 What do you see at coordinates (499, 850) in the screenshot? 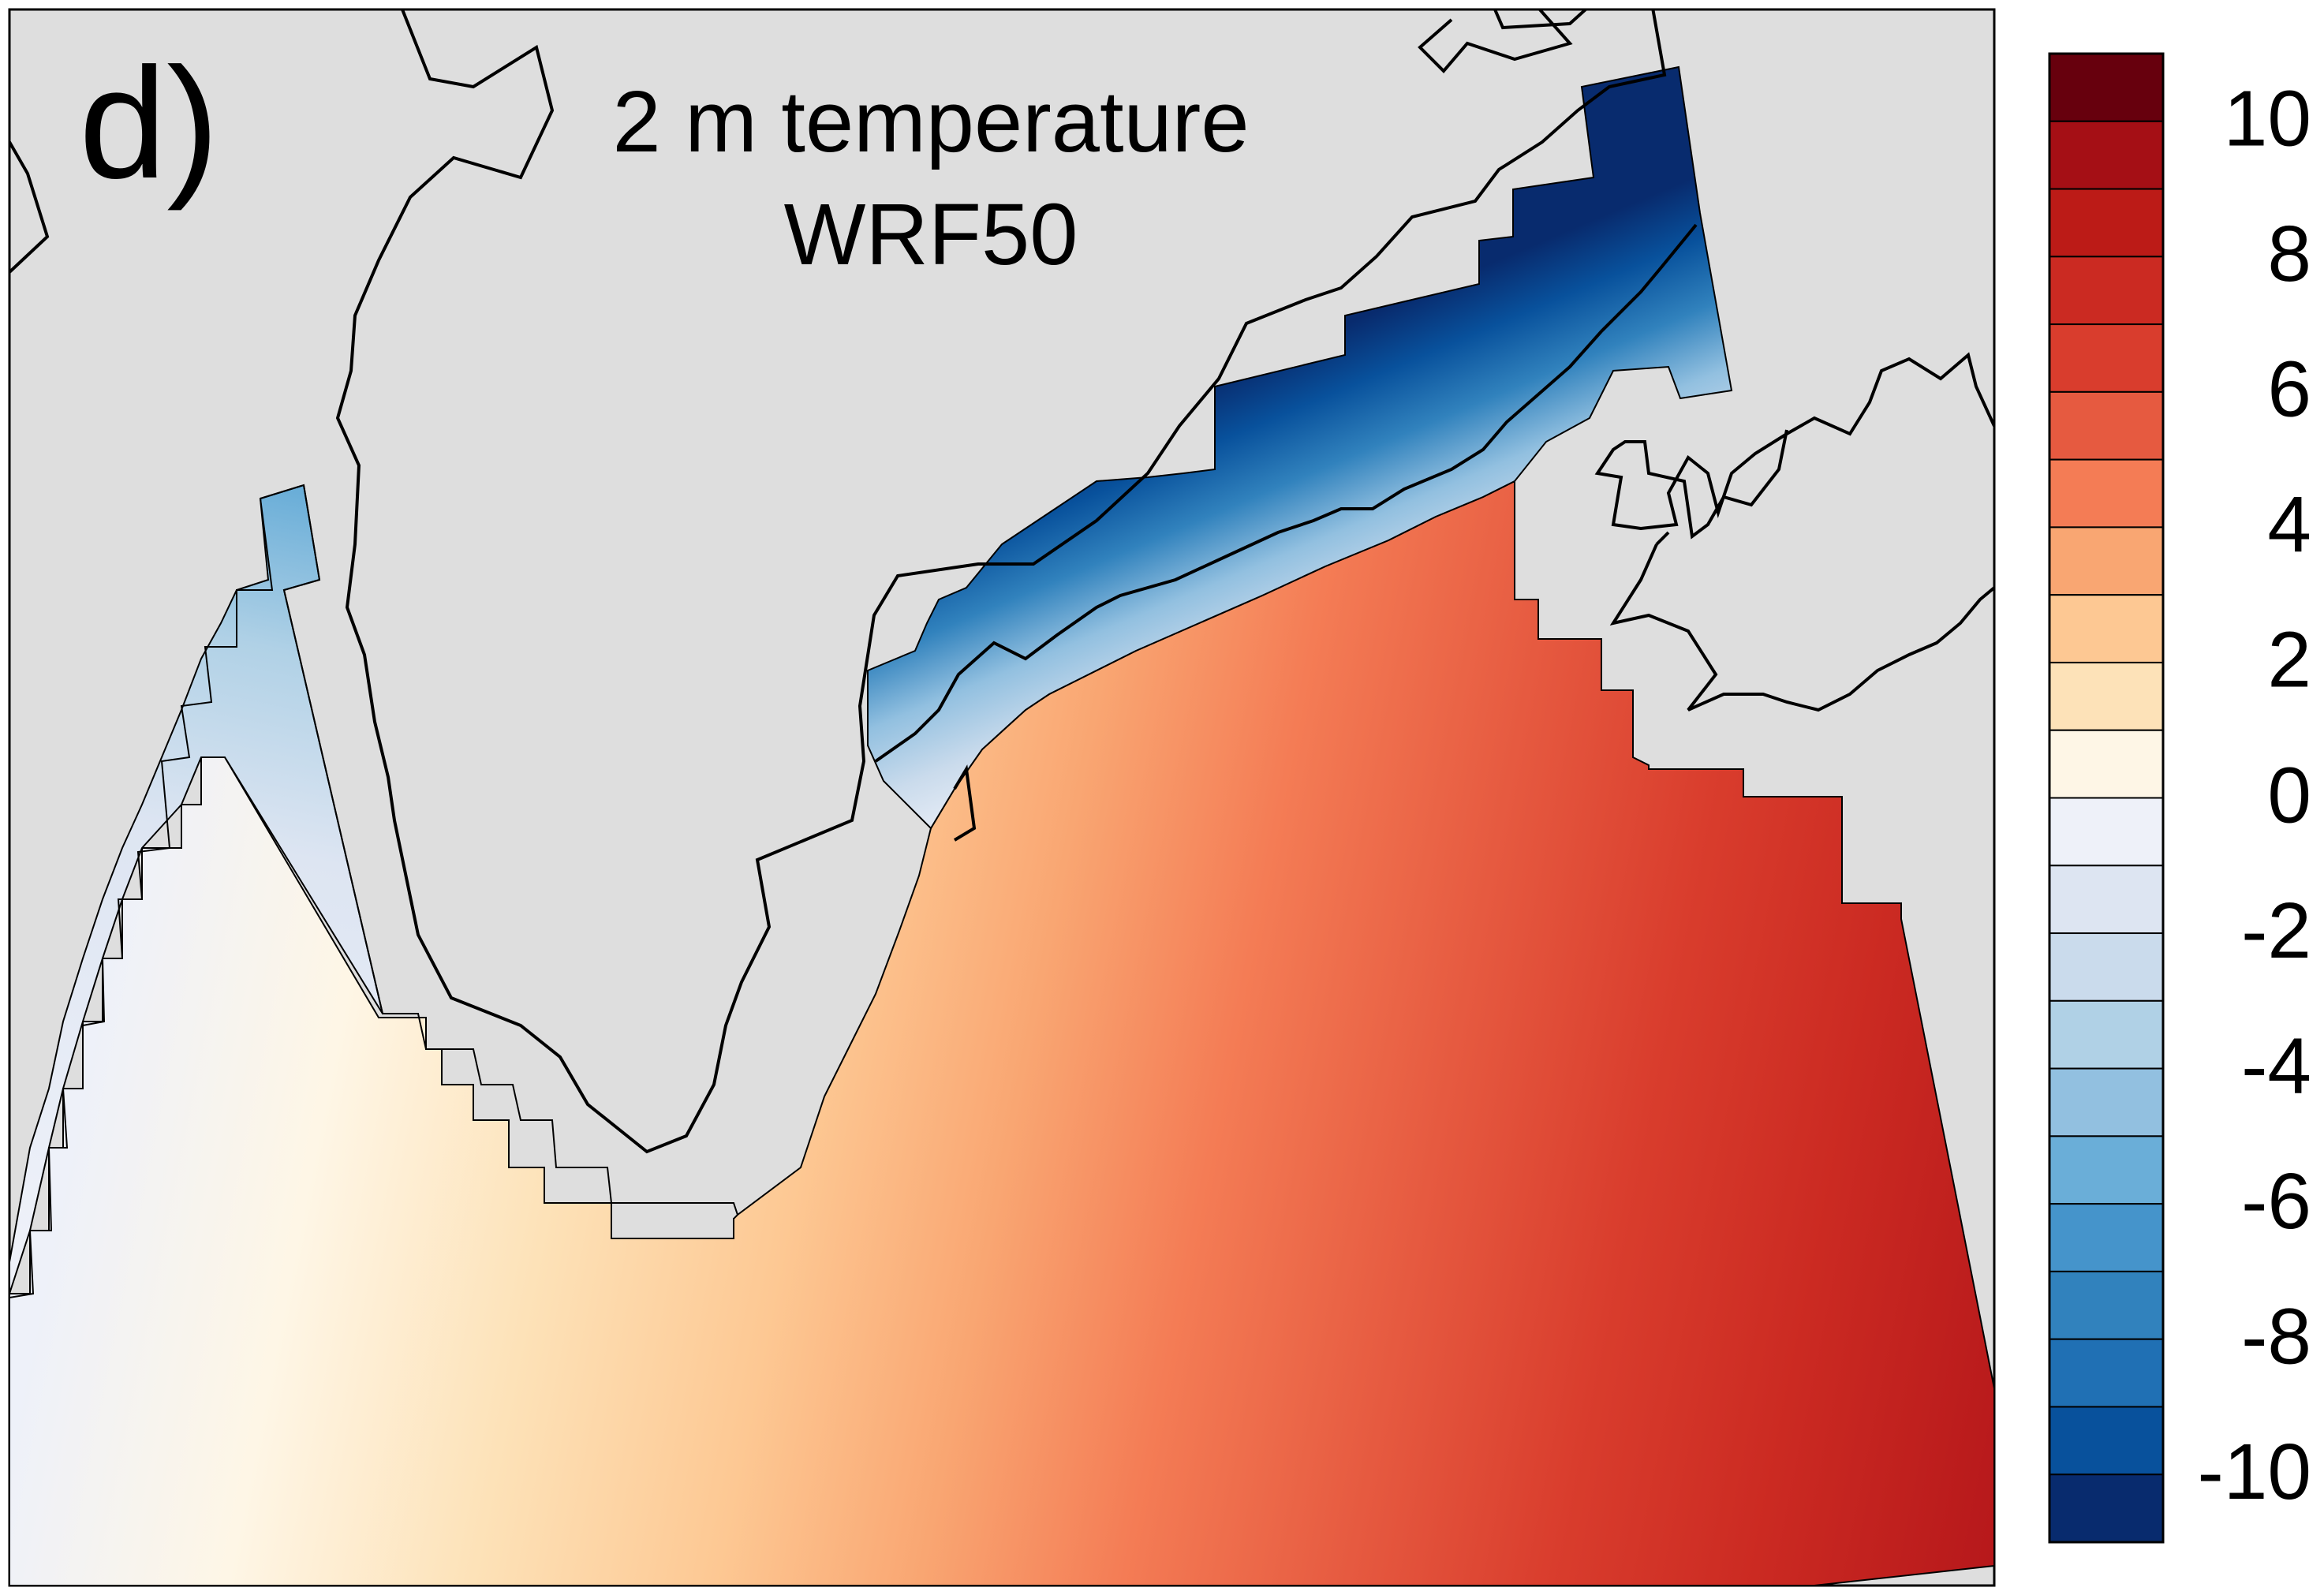
I see `west-coast-steps` at bounding box center [499, 850].